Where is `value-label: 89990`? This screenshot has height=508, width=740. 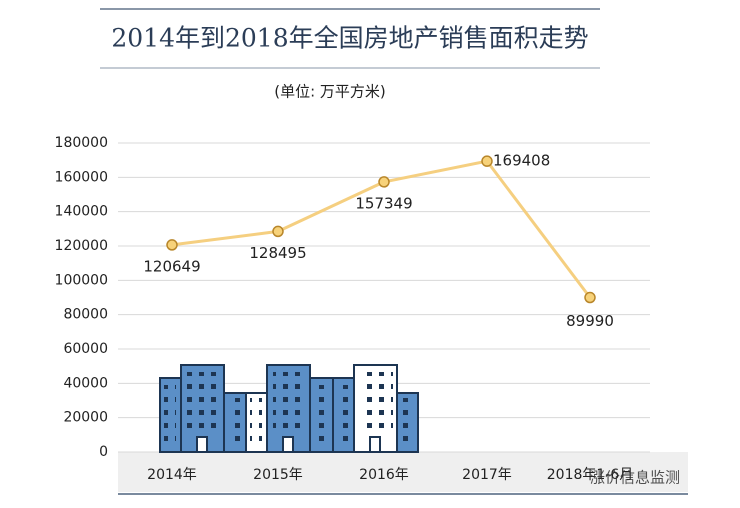 value-label: 89990 is located at coordinates (590, 321).